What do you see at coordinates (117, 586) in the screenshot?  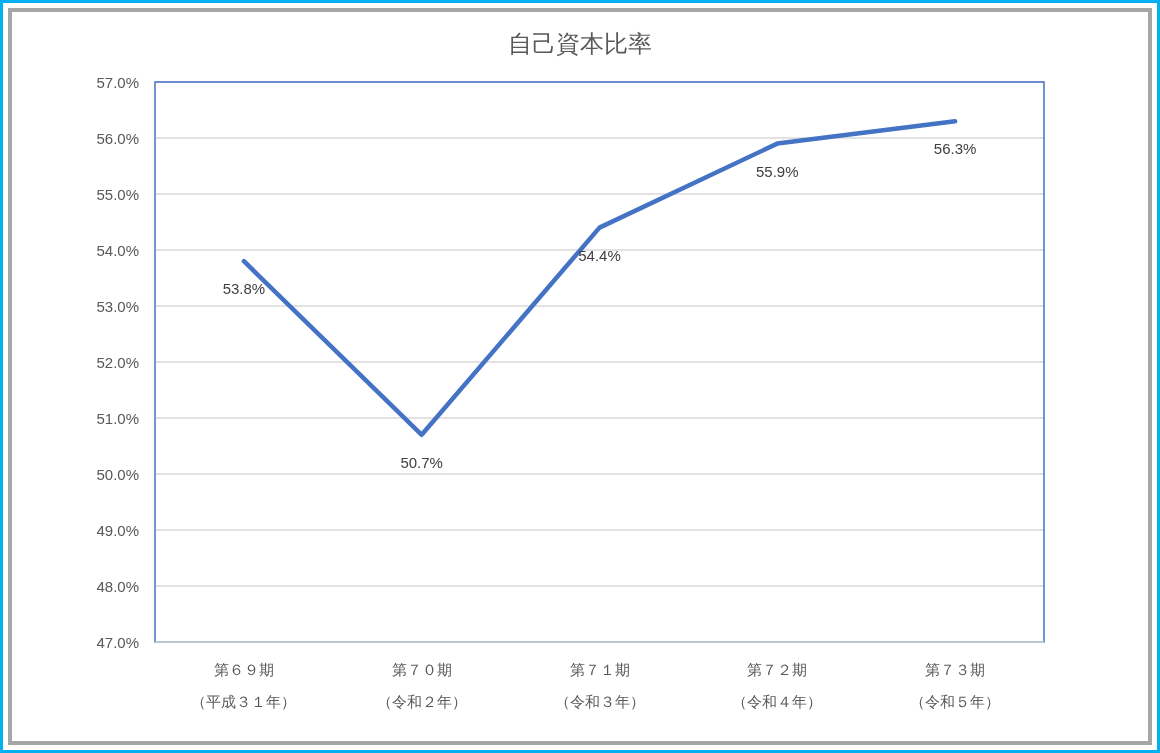 I see `y-tick-label: 48.0%` at bounding box center [117, 586].